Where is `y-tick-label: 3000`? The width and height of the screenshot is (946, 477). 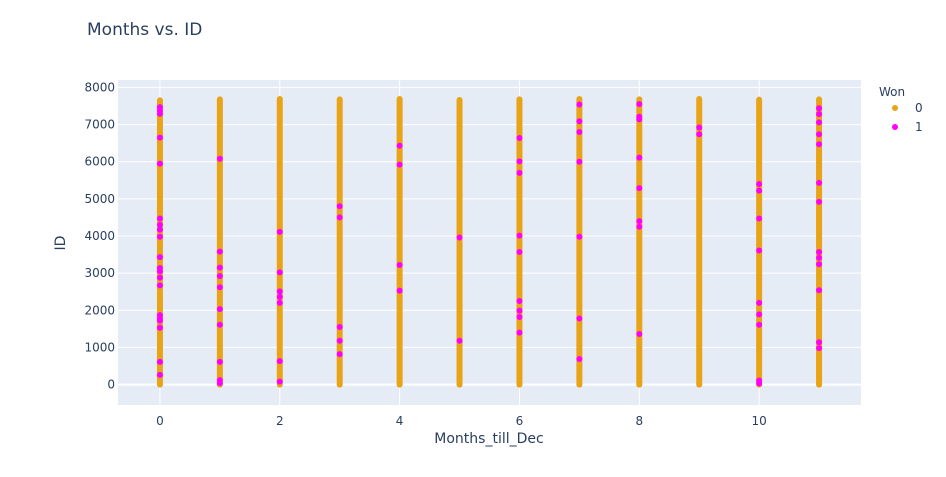
y-tick-label: 3000 is located at coordinates (99, 273).